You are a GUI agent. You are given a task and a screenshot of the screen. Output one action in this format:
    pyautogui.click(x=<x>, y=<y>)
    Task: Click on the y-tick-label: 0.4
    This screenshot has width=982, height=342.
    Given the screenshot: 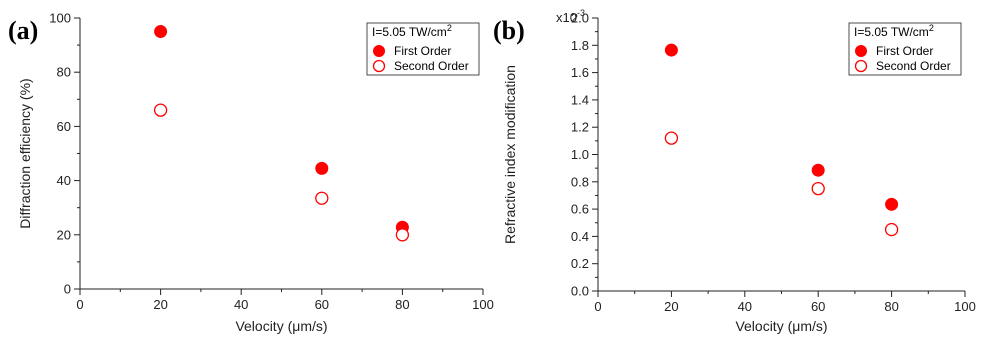 What is the action you would take?
    pyautogui.click(x=580, y=236)
    